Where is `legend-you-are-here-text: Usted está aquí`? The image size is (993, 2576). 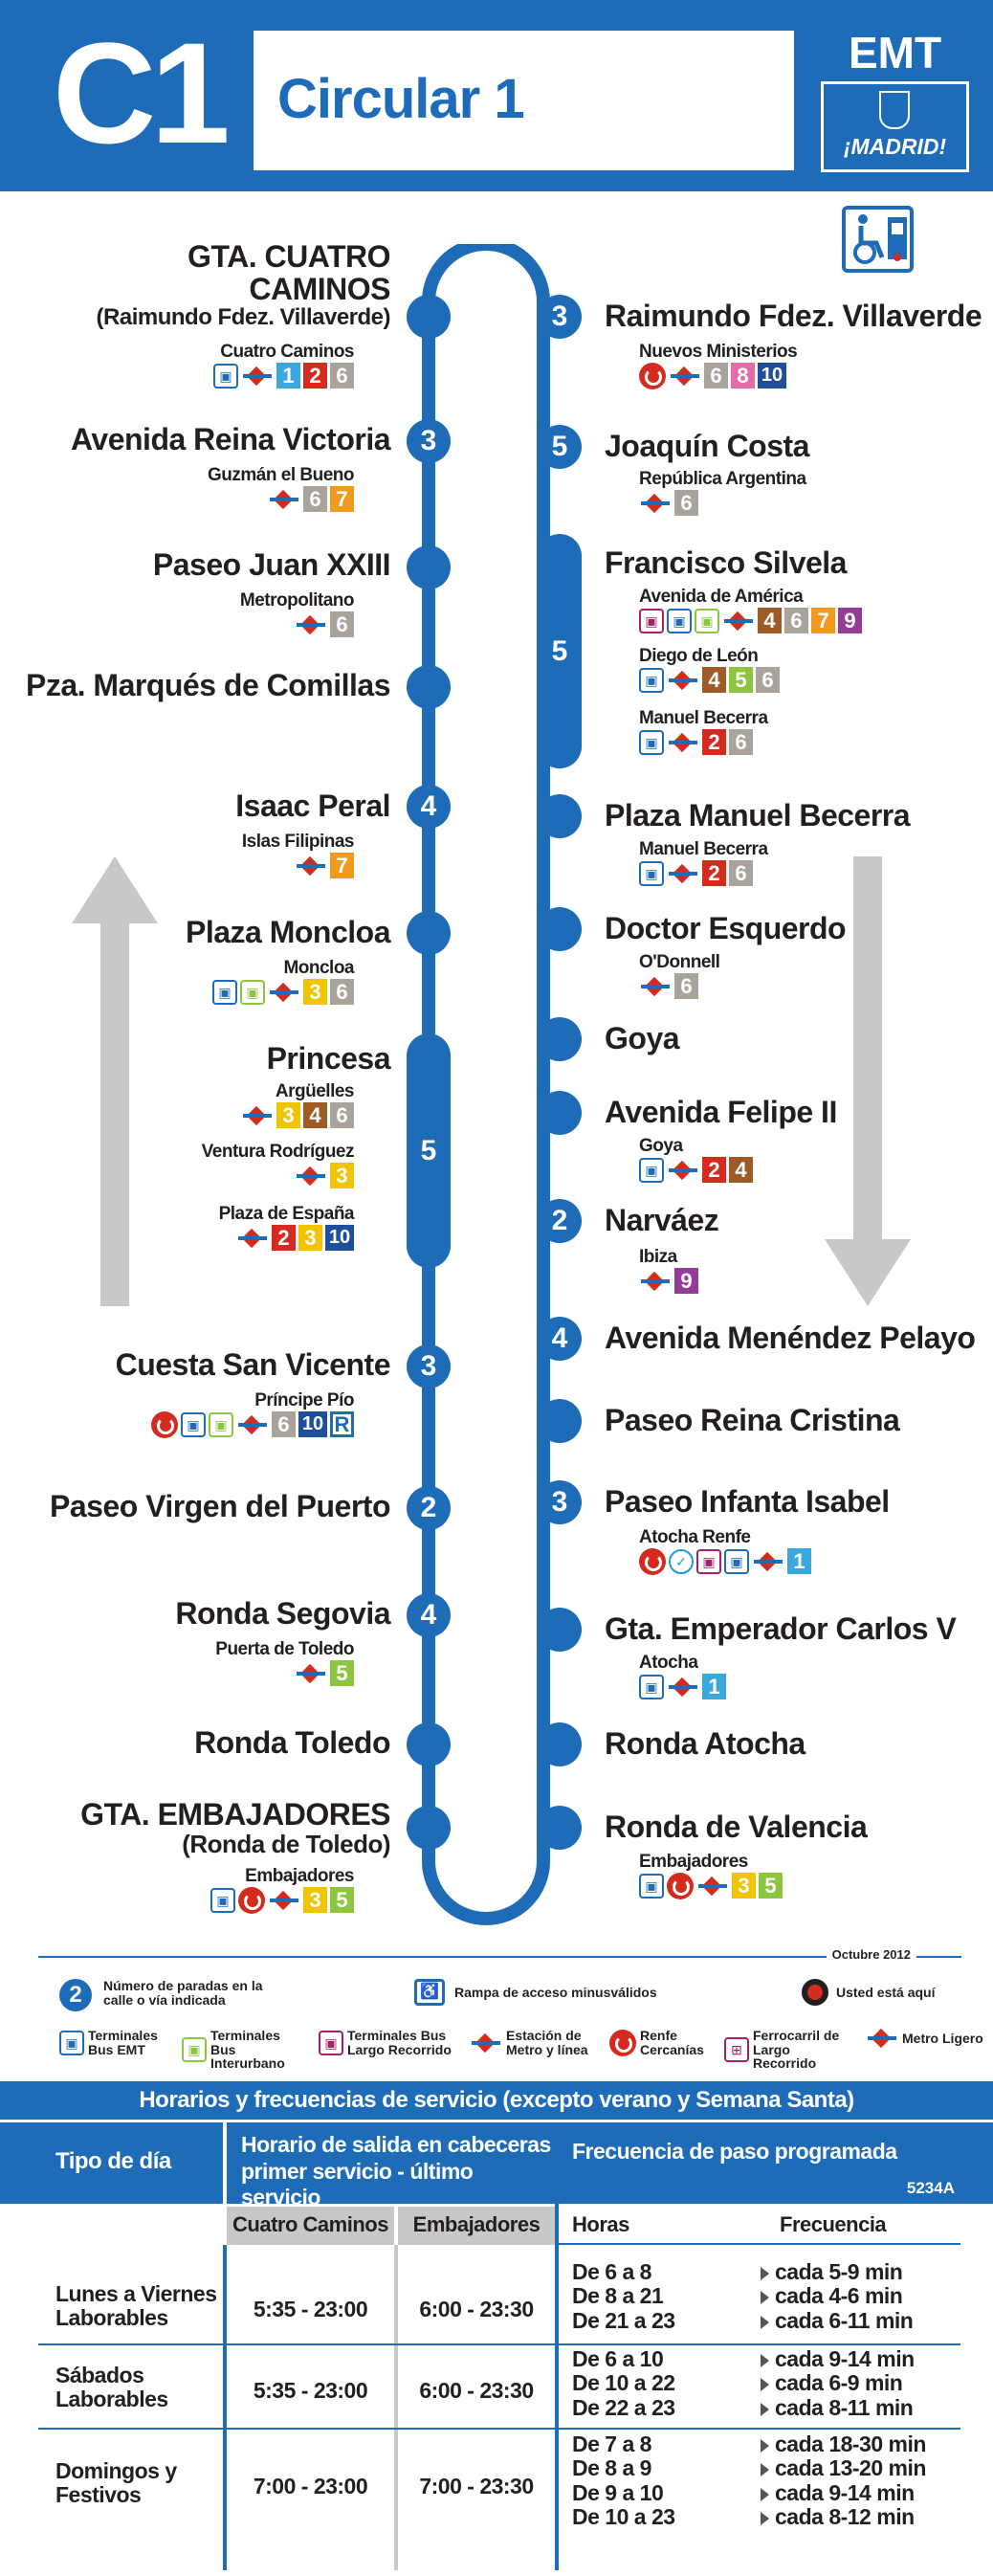
legend-you-are-here-text: Usted está aquí is located at coordinates (886, 1992).